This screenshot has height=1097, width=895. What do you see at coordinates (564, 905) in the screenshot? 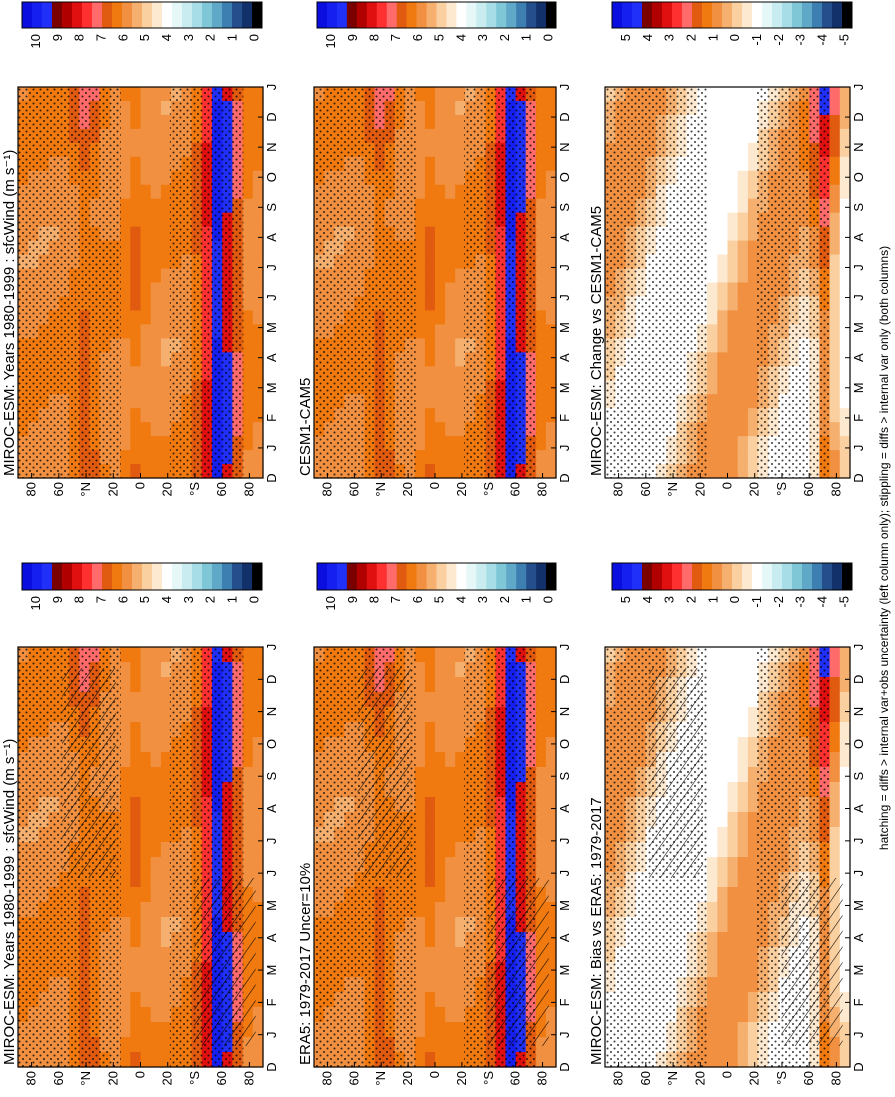
I see `x-tick-label: M` at bounding box center [564, 905].